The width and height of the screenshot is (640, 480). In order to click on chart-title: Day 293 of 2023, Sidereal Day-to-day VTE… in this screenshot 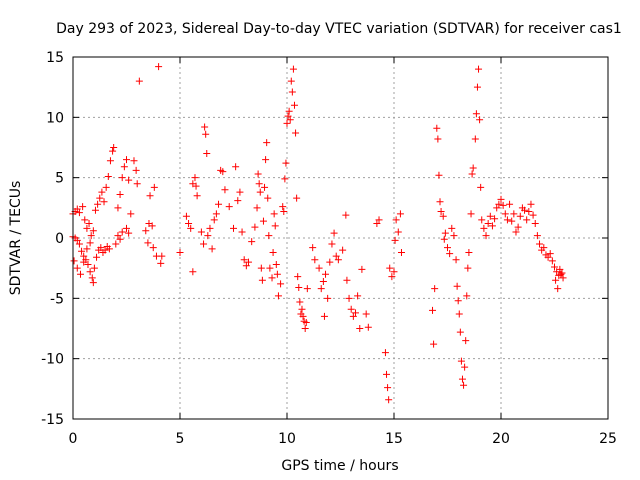, I will do `click(339, 29)`.